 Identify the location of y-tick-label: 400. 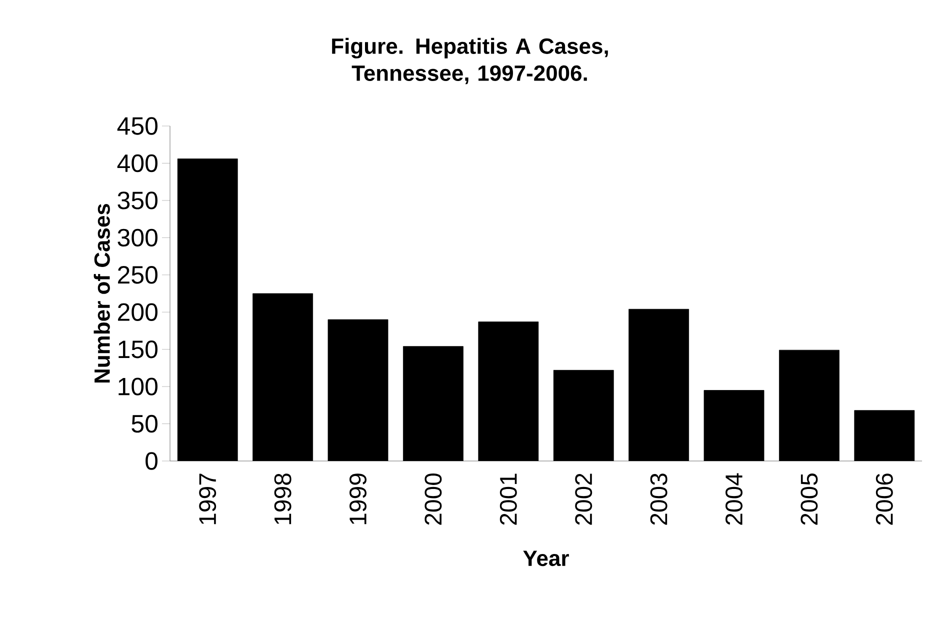
(137, 163).